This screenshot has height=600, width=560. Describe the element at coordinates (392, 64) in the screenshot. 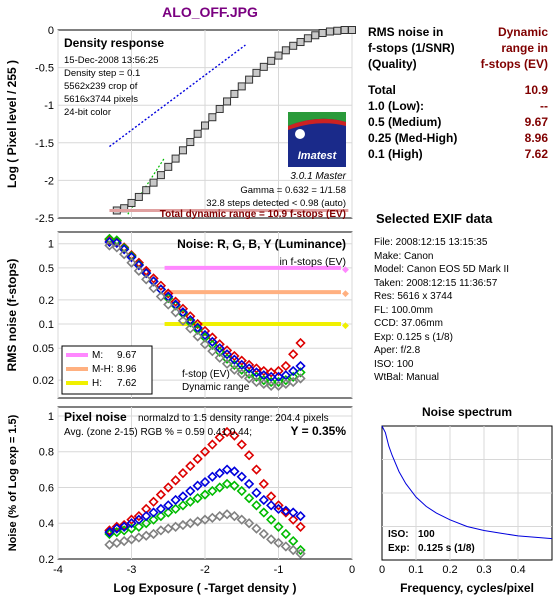

I see `summary-header-left-3: (Quality)` at that location.